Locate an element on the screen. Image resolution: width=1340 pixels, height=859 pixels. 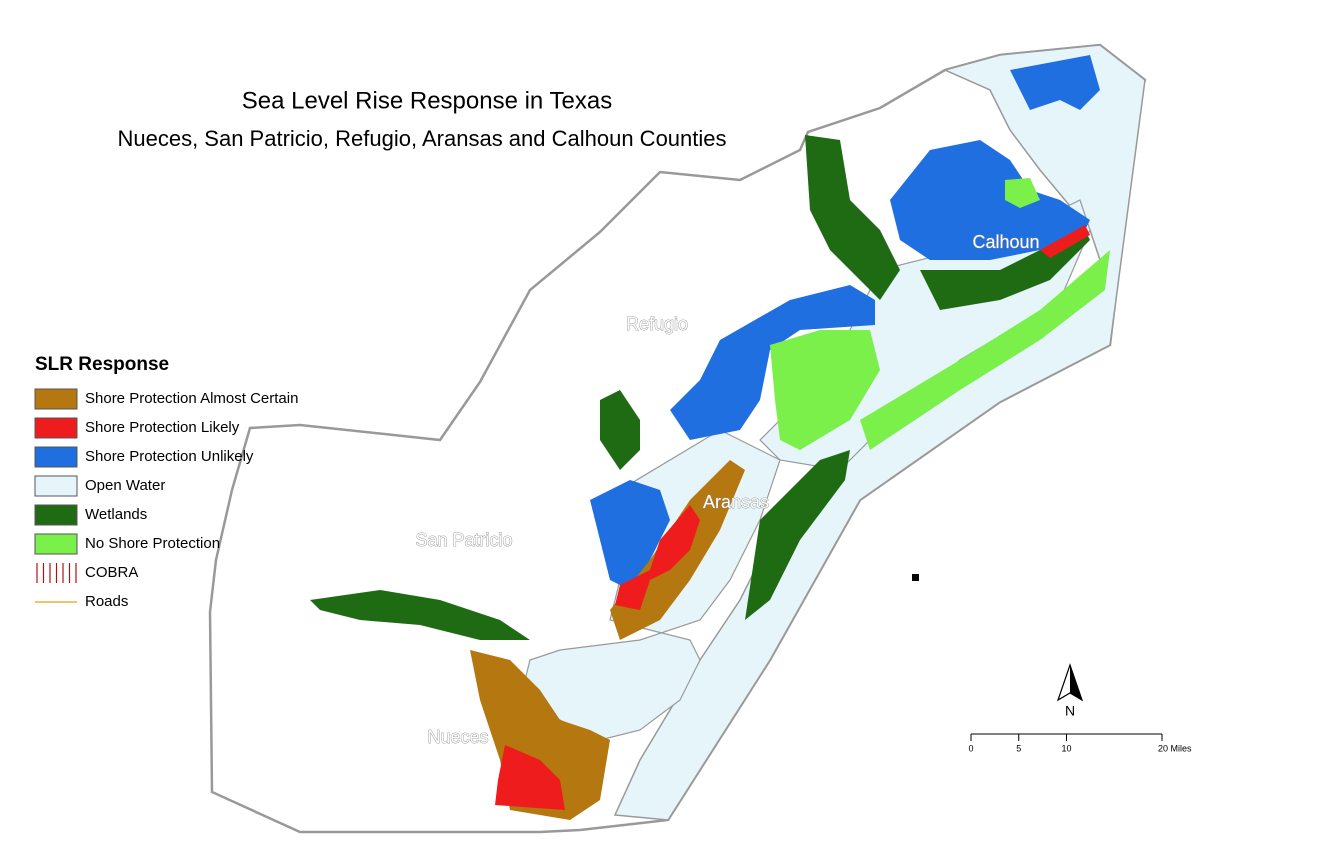
legend-label: Roads is located at coordinates (106, 601).